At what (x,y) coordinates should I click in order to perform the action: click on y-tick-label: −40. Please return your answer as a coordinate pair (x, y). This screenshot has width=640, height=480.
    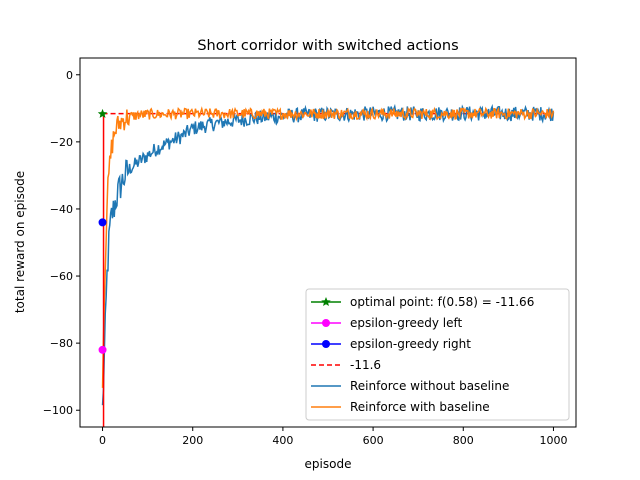
    Looking at the image, I should click on (61, 209).